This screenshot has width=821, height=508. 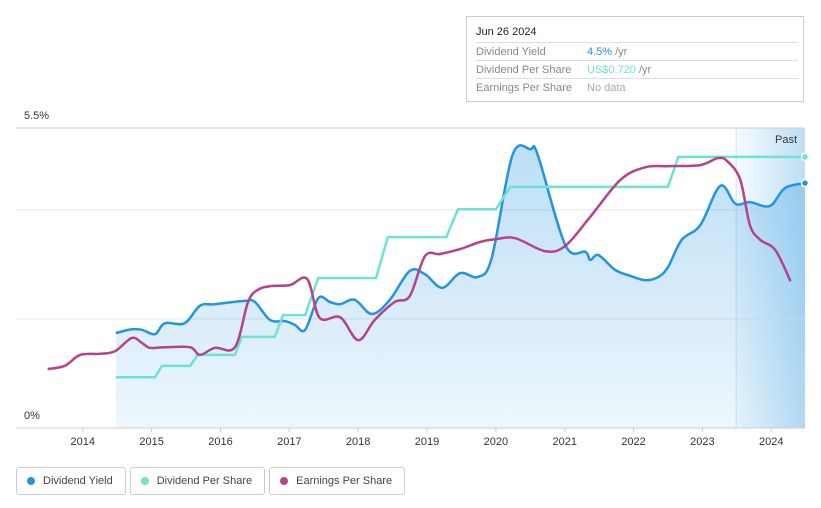 I want to click on legend-label: Earnings Per Share, so click(x=344, y=481).